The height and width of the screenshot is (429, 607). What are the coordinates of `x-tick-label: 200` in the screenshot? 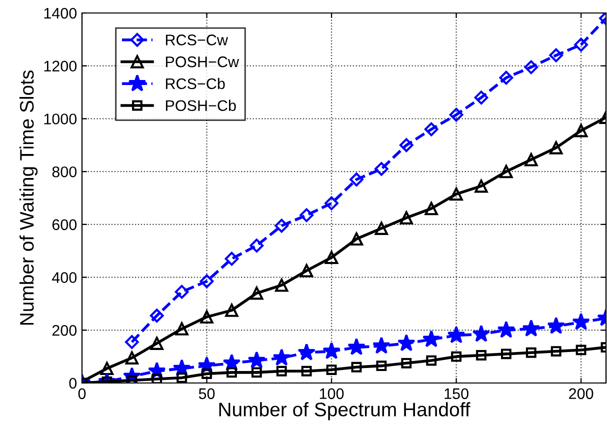 It's located at (581, 394).